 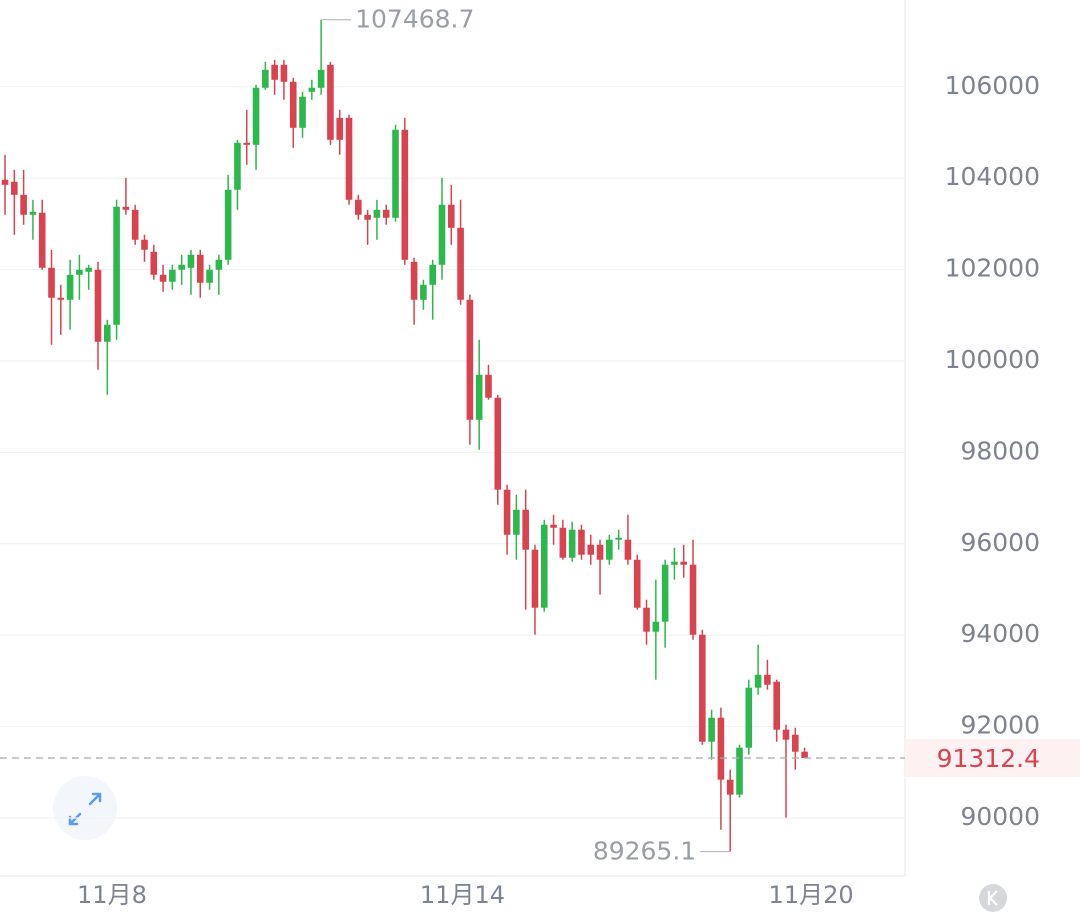 What do you see at coordinates (992, 85) in the screenshot?
I see `y-tick-label: 106000` at bounding box center [992, 85].